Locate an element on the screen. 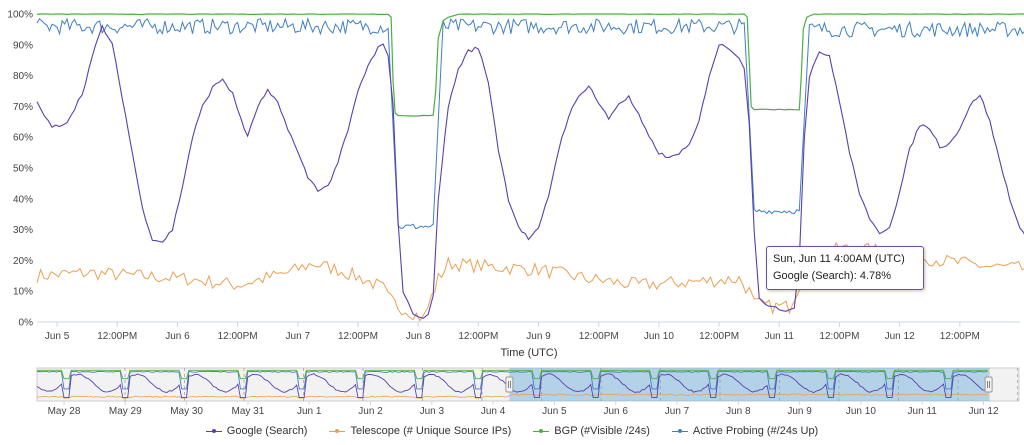 This screenshot has width=1024, height=445. legend-item-probing: Active Probing (#/24s Up) is located at coordinates (745, 431).